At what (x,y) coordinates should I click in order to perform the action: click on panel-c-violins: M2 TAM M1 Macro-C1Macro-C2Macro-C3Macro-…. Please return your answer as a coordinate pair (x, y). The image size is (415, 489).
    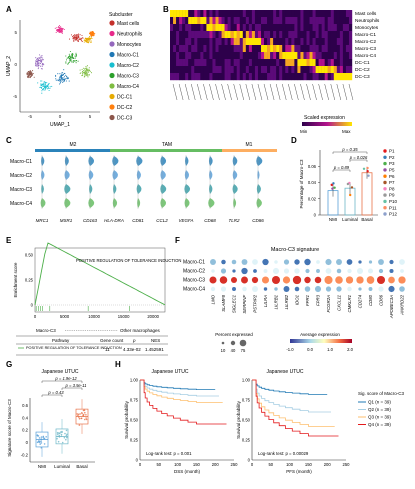
    Looking at the image, I should click on (143, 182).